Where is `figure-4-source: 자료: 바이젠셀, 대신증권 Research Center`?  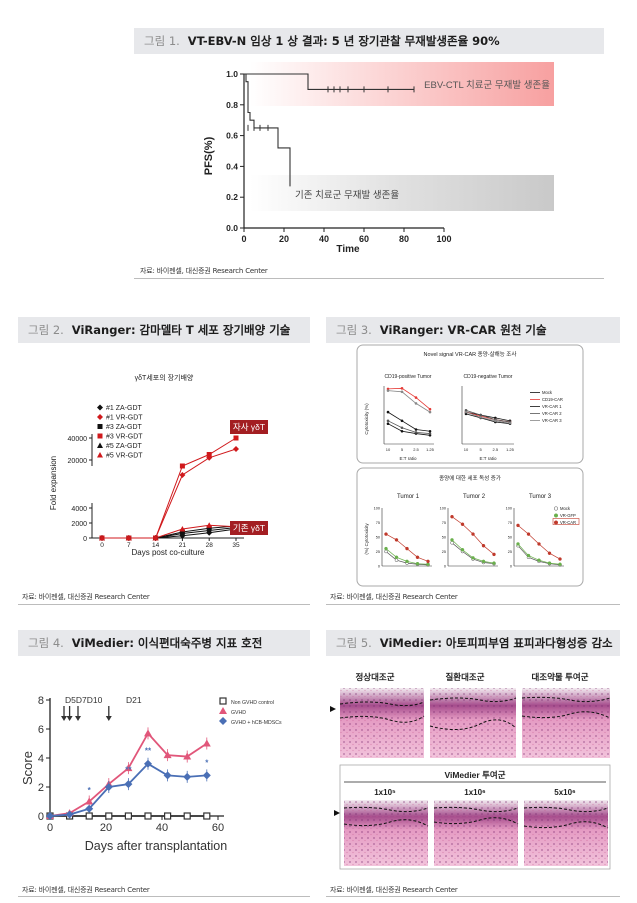
figure-4-source: 자료: 바이젠셀, 대신증권 Research Center is located at coordinates (86, 890).